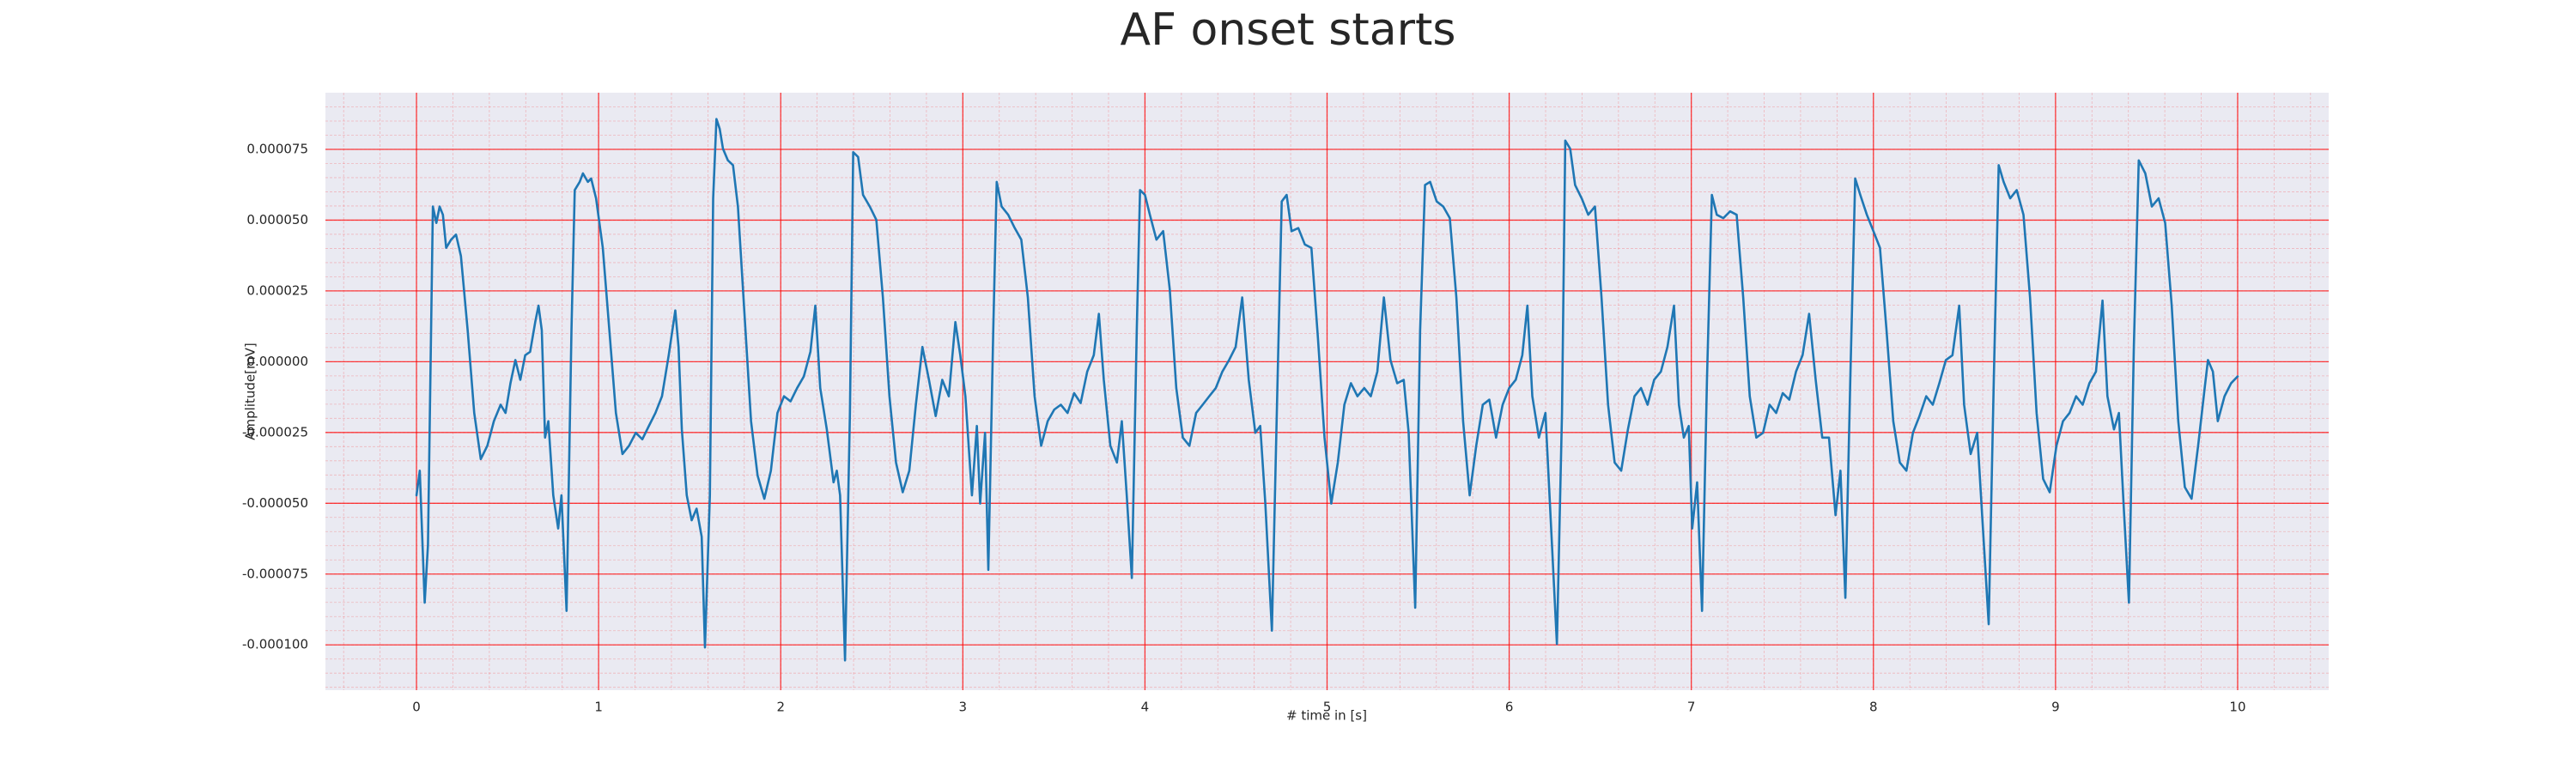 The height and width of the screenshot is (776, 2576). I want to click on x-tick-label: 1, so click(598, 707).